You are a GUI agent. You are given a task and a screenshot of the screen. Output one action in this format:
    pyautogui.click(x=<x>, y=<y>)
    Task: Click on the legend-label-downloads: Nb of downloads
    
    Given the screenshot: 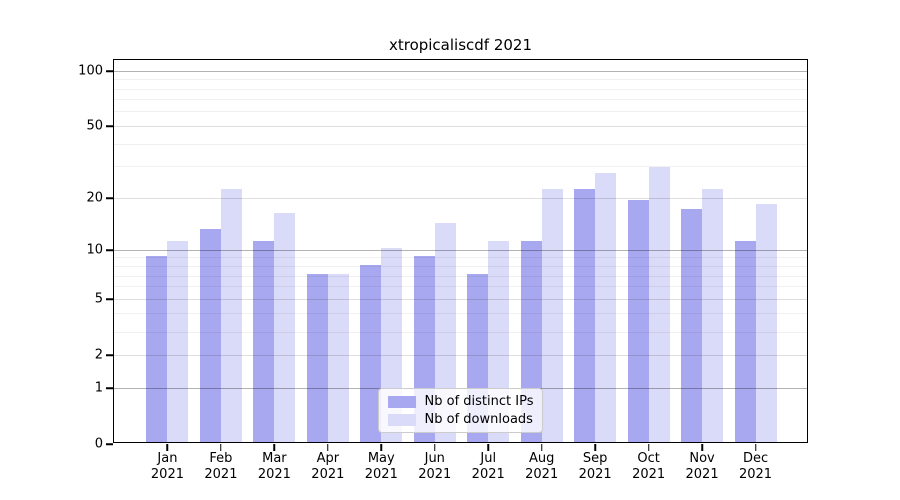 What is the action you would take?
    pyautogui.click(x=478, y=419)
    